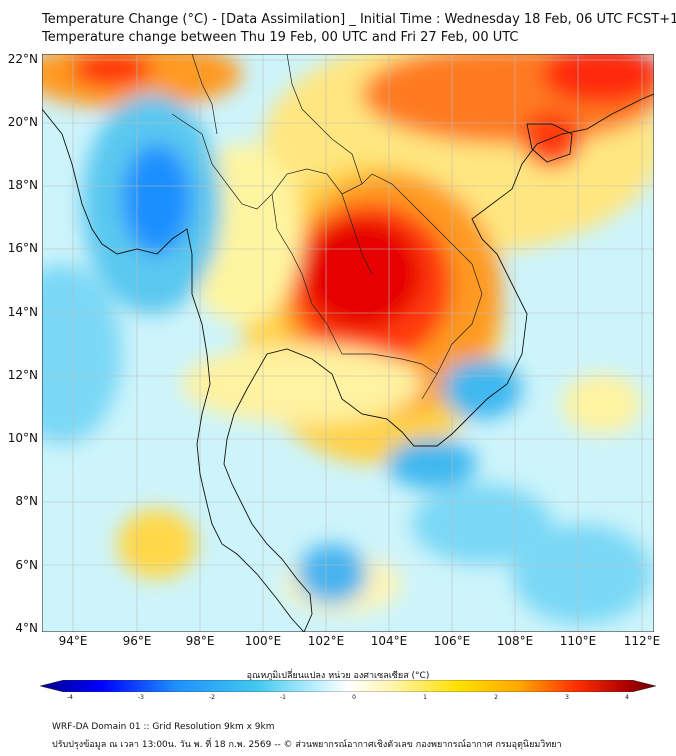  I want to click on colorbar-tick: -1, so click(283, 697).